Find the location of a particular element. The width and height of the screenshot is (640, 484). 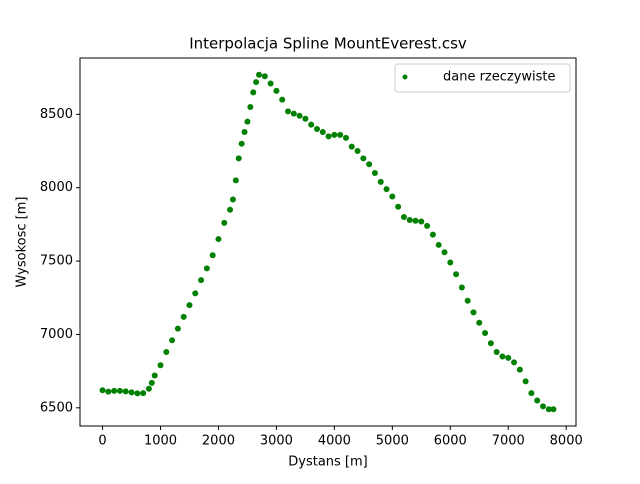

y-tick-label: 8000 is located at coordinates (56, 187).